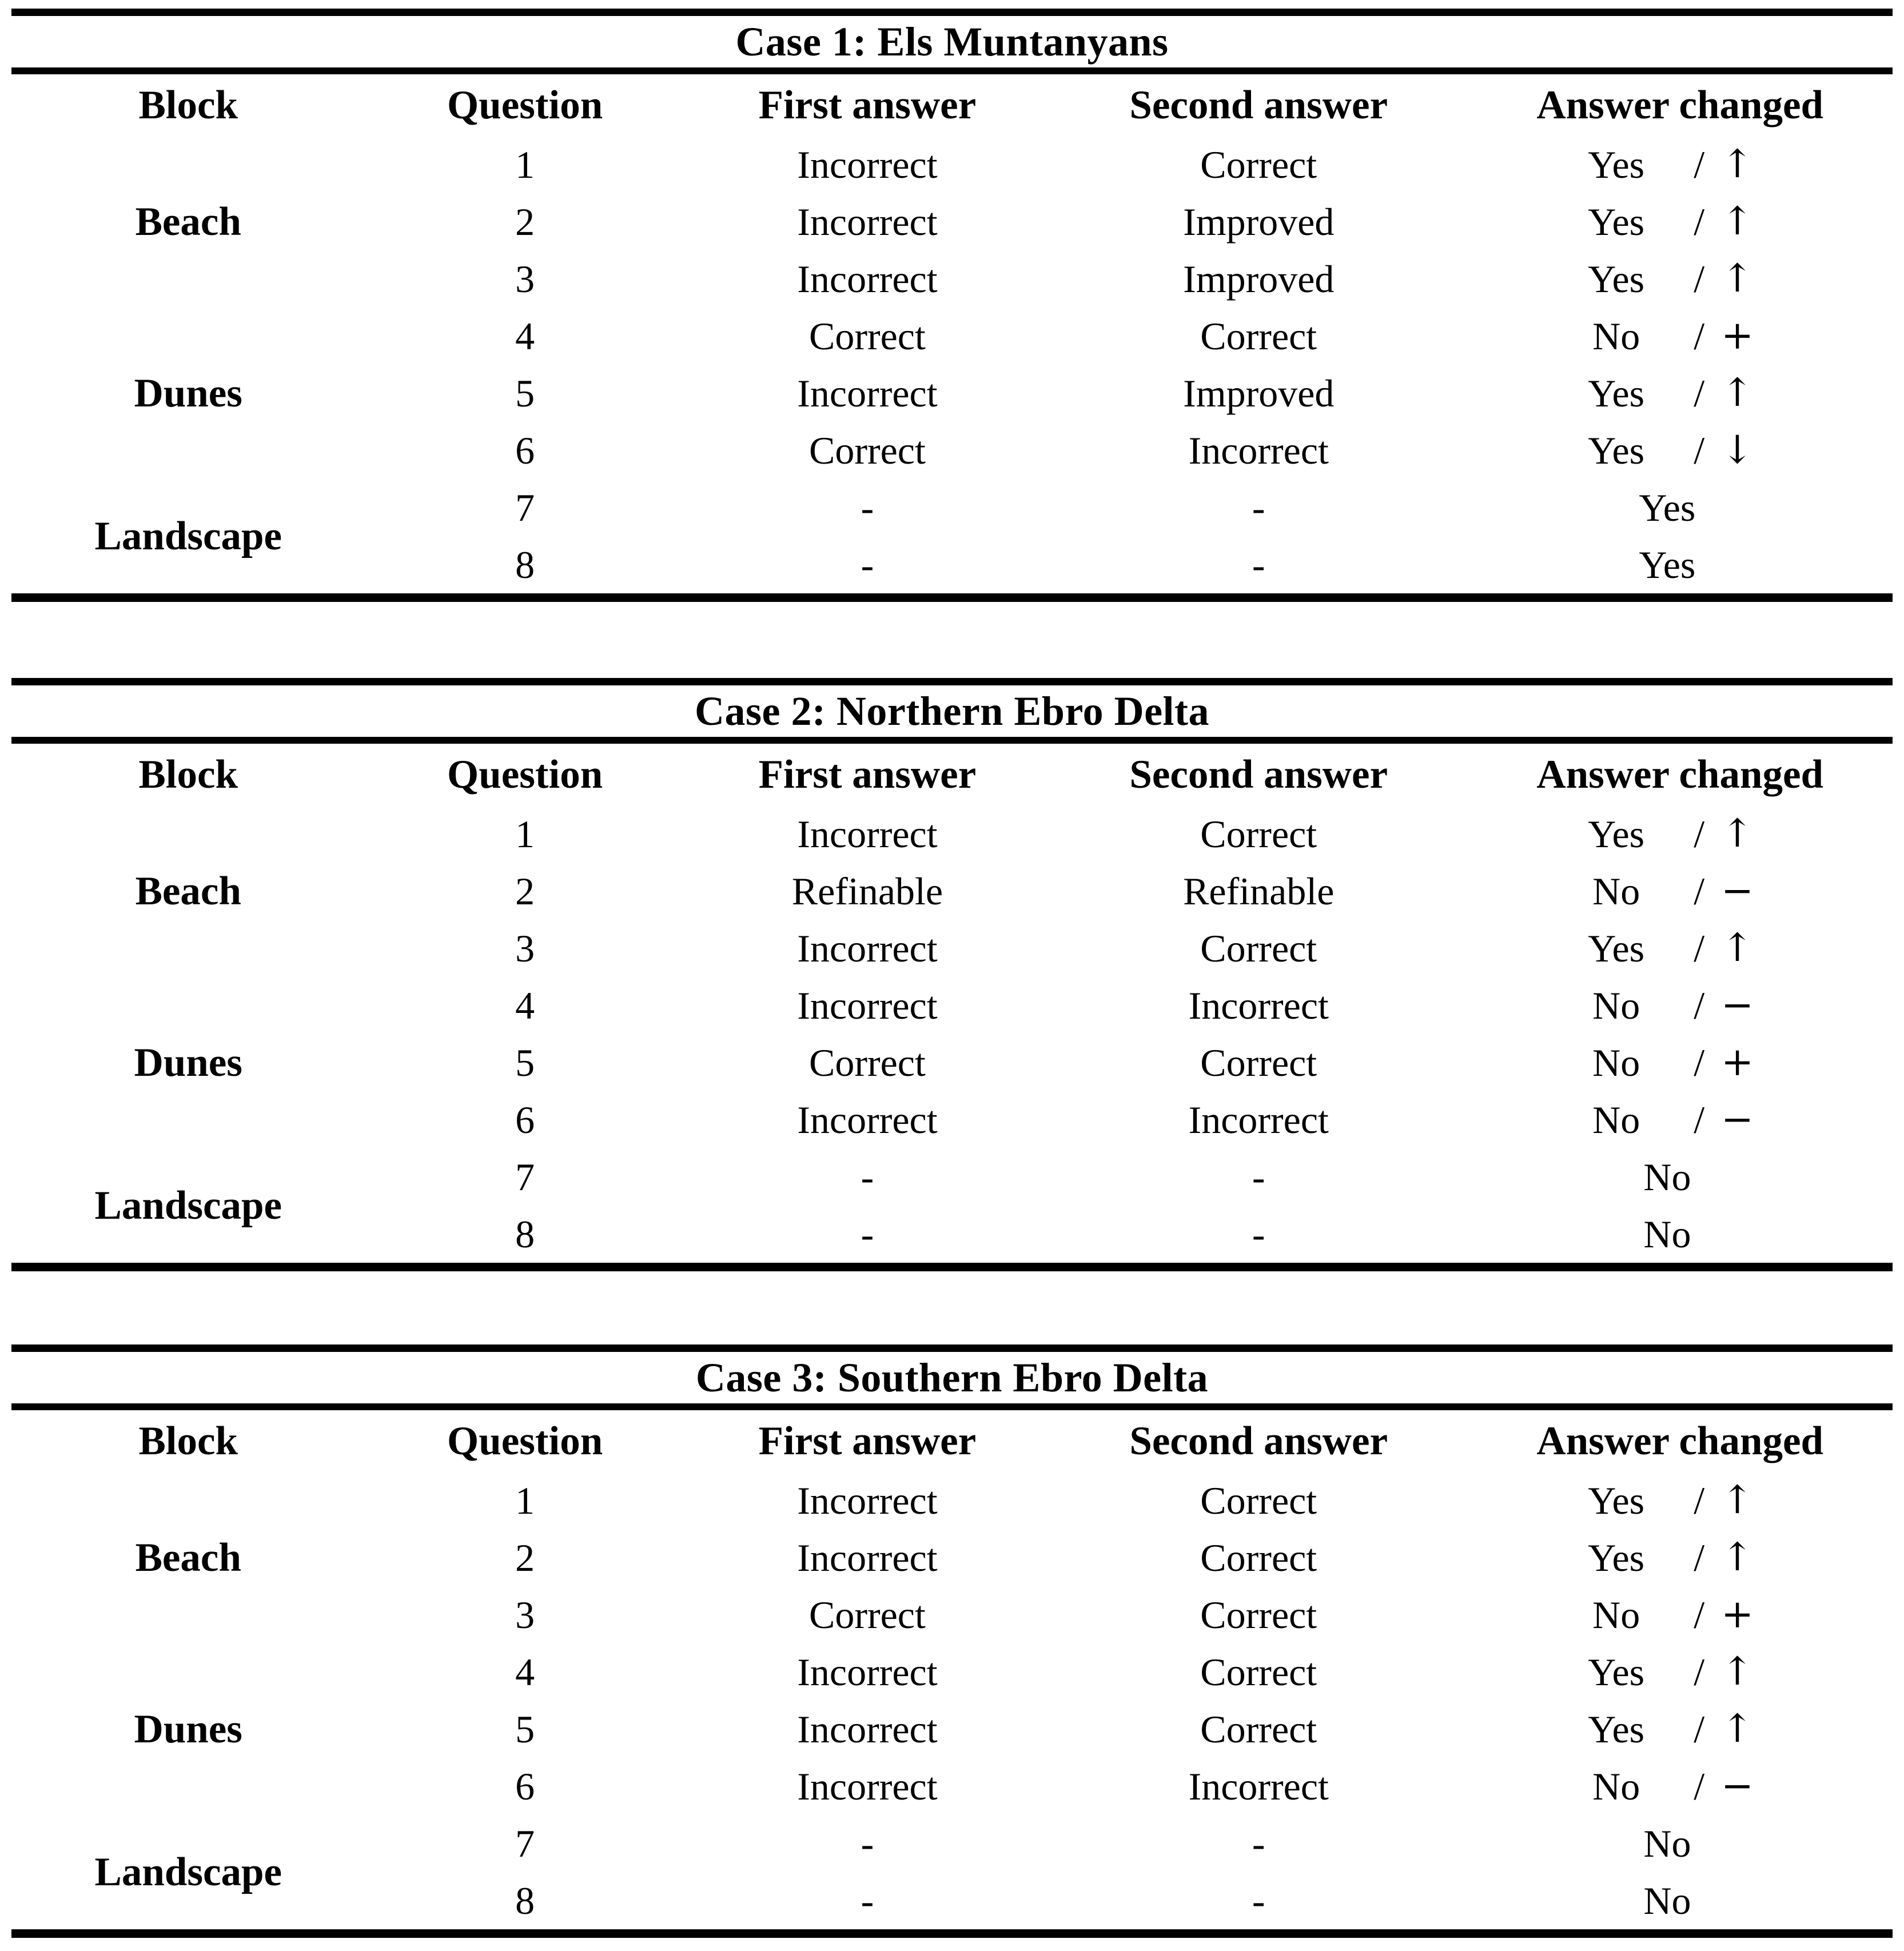 The image size is (1904, 1951). I want to click on down-arrow-symbol: ↓, so click(1737, 450).